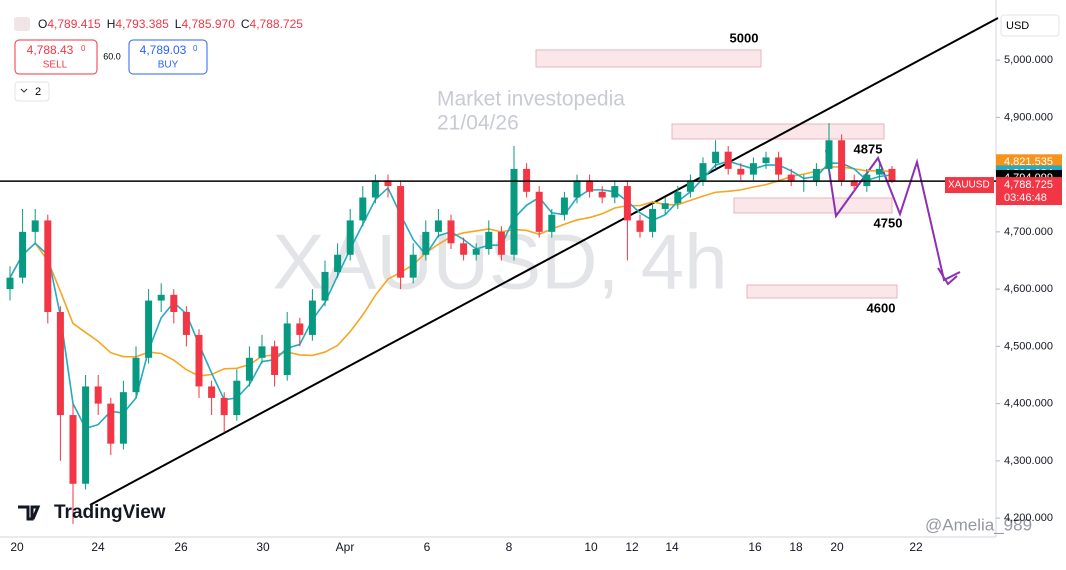  I want to click on ohlc-key: C, so click(245, 24).